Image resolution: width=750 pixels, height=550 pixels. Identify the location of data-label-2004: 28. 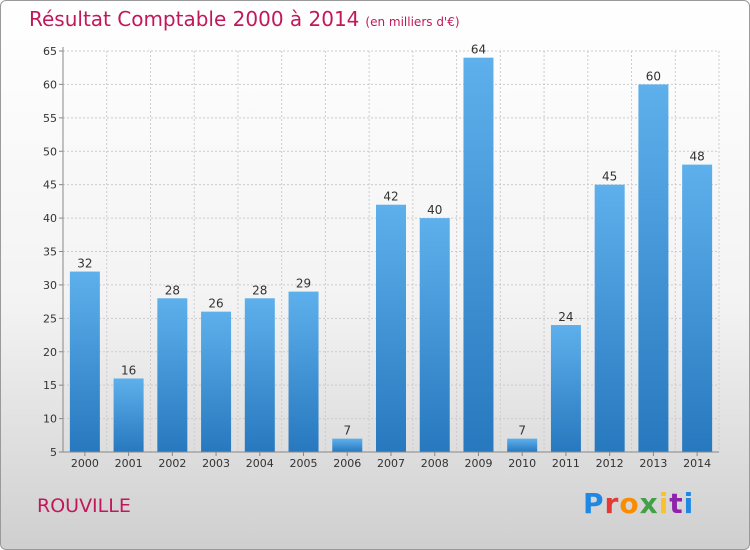
(259, 290).